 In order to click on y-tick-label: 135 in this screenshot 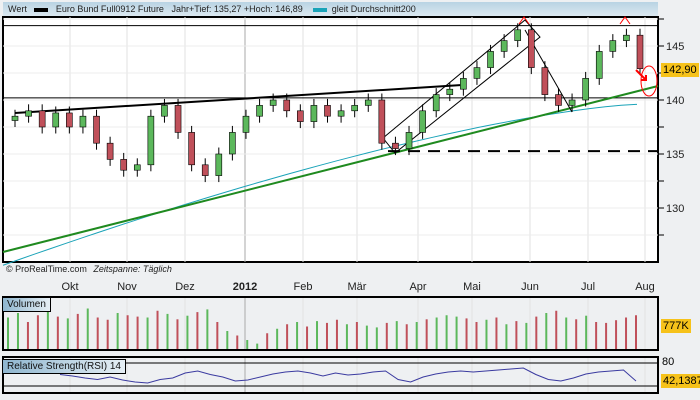, I will do `click(675, 155)`.